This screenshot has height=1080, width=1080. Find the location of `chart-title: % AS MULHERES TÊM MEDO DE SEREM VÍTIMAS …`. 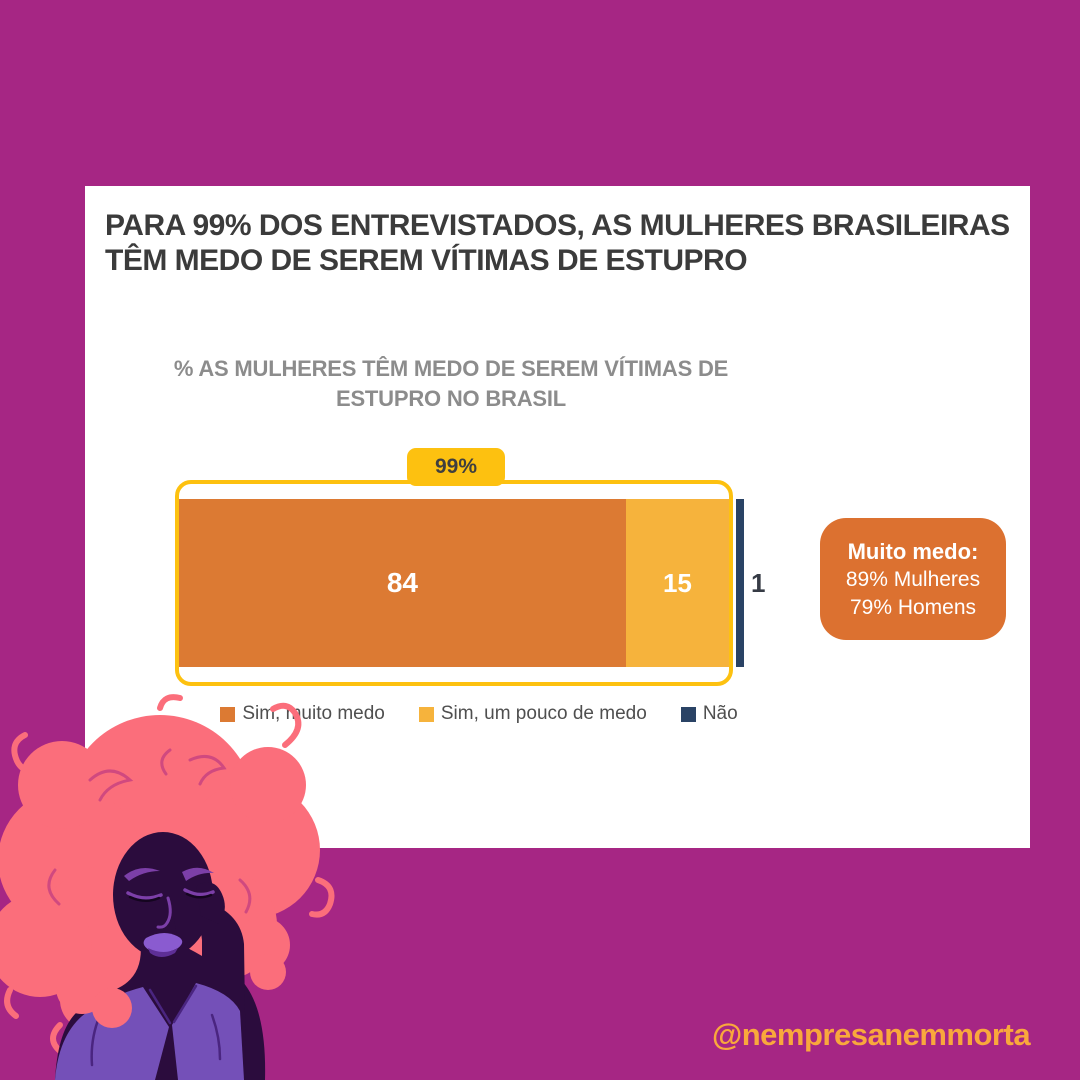

chart-title: % AS MULHERES TÊM MEDO DE SEREM VÍTIMAS … is located at coordinates (451, 383).